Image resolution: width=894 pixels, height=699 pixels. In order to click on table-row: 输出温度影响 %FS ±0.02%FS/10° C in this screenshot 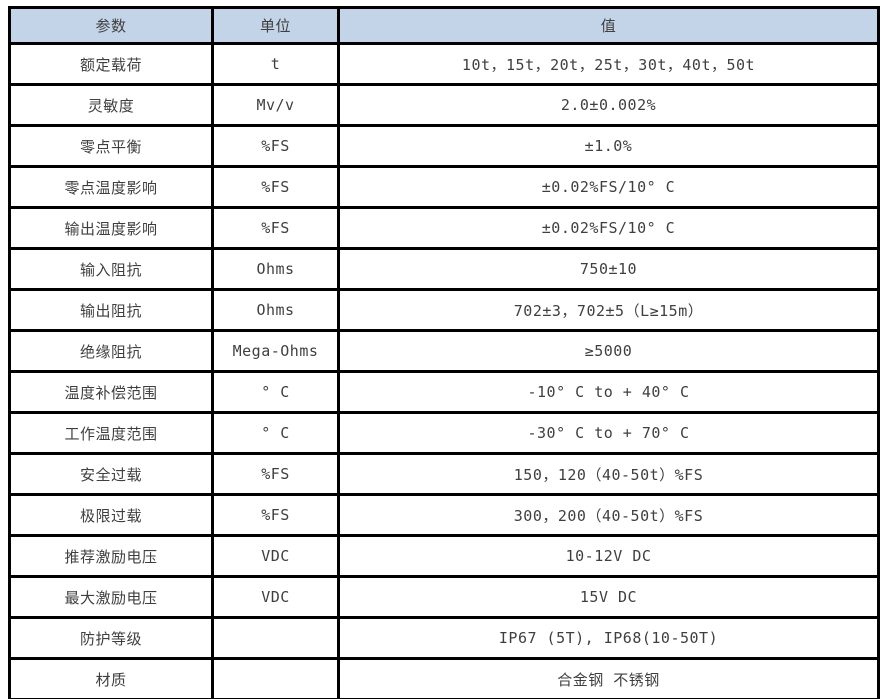, I will do `click(444, 228)`.